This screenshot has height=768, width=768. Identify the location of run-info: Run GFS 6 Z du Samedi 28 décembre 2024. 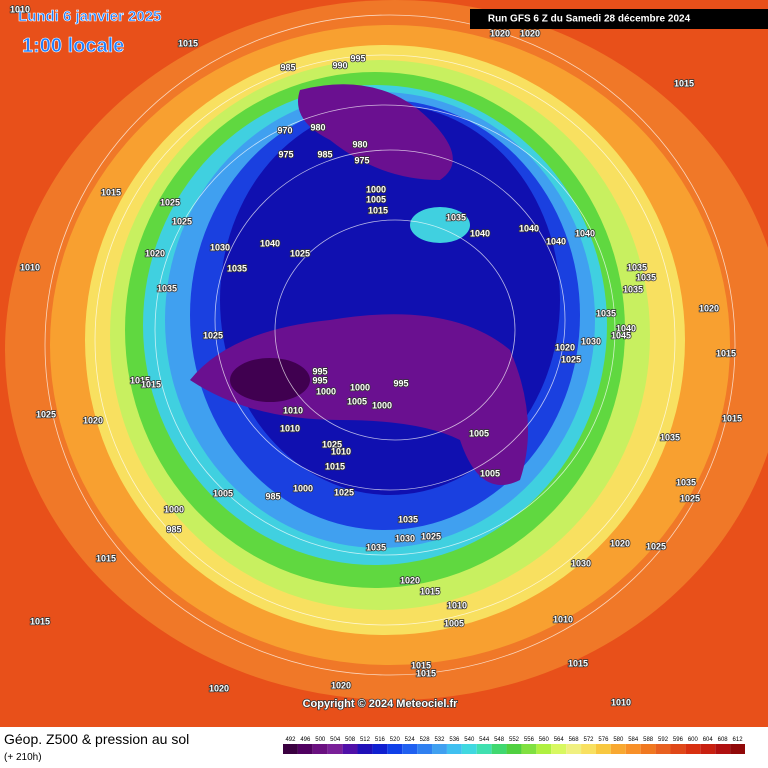
(589, 19).